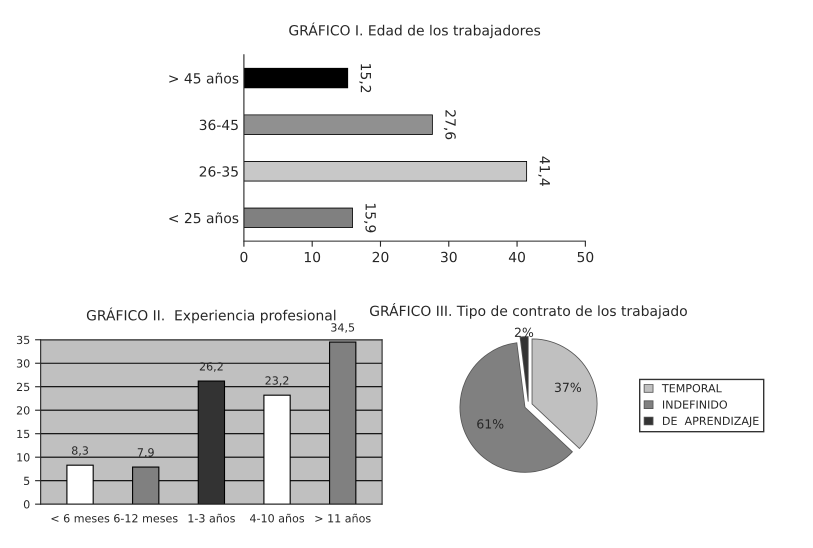 The image size is (813, 548). I want to click on legend-label: INDEFINIDO, so click(695, 404).